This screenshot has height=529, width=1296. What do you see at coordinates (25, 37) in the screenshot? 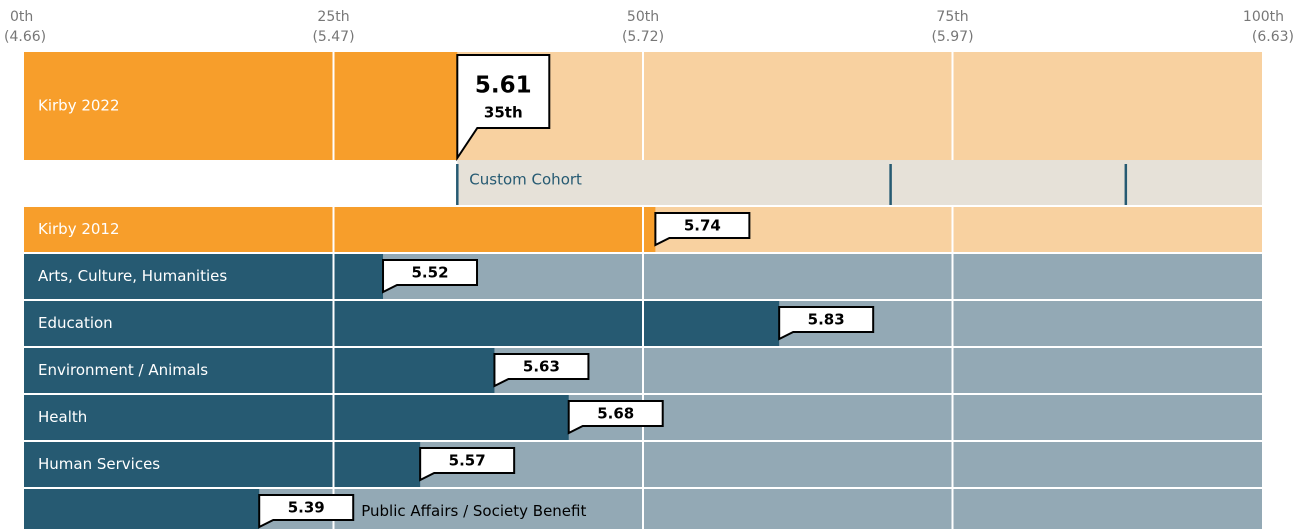
I see `x-tick-sublabel: (4.66)` at bounding box center [25, 37].